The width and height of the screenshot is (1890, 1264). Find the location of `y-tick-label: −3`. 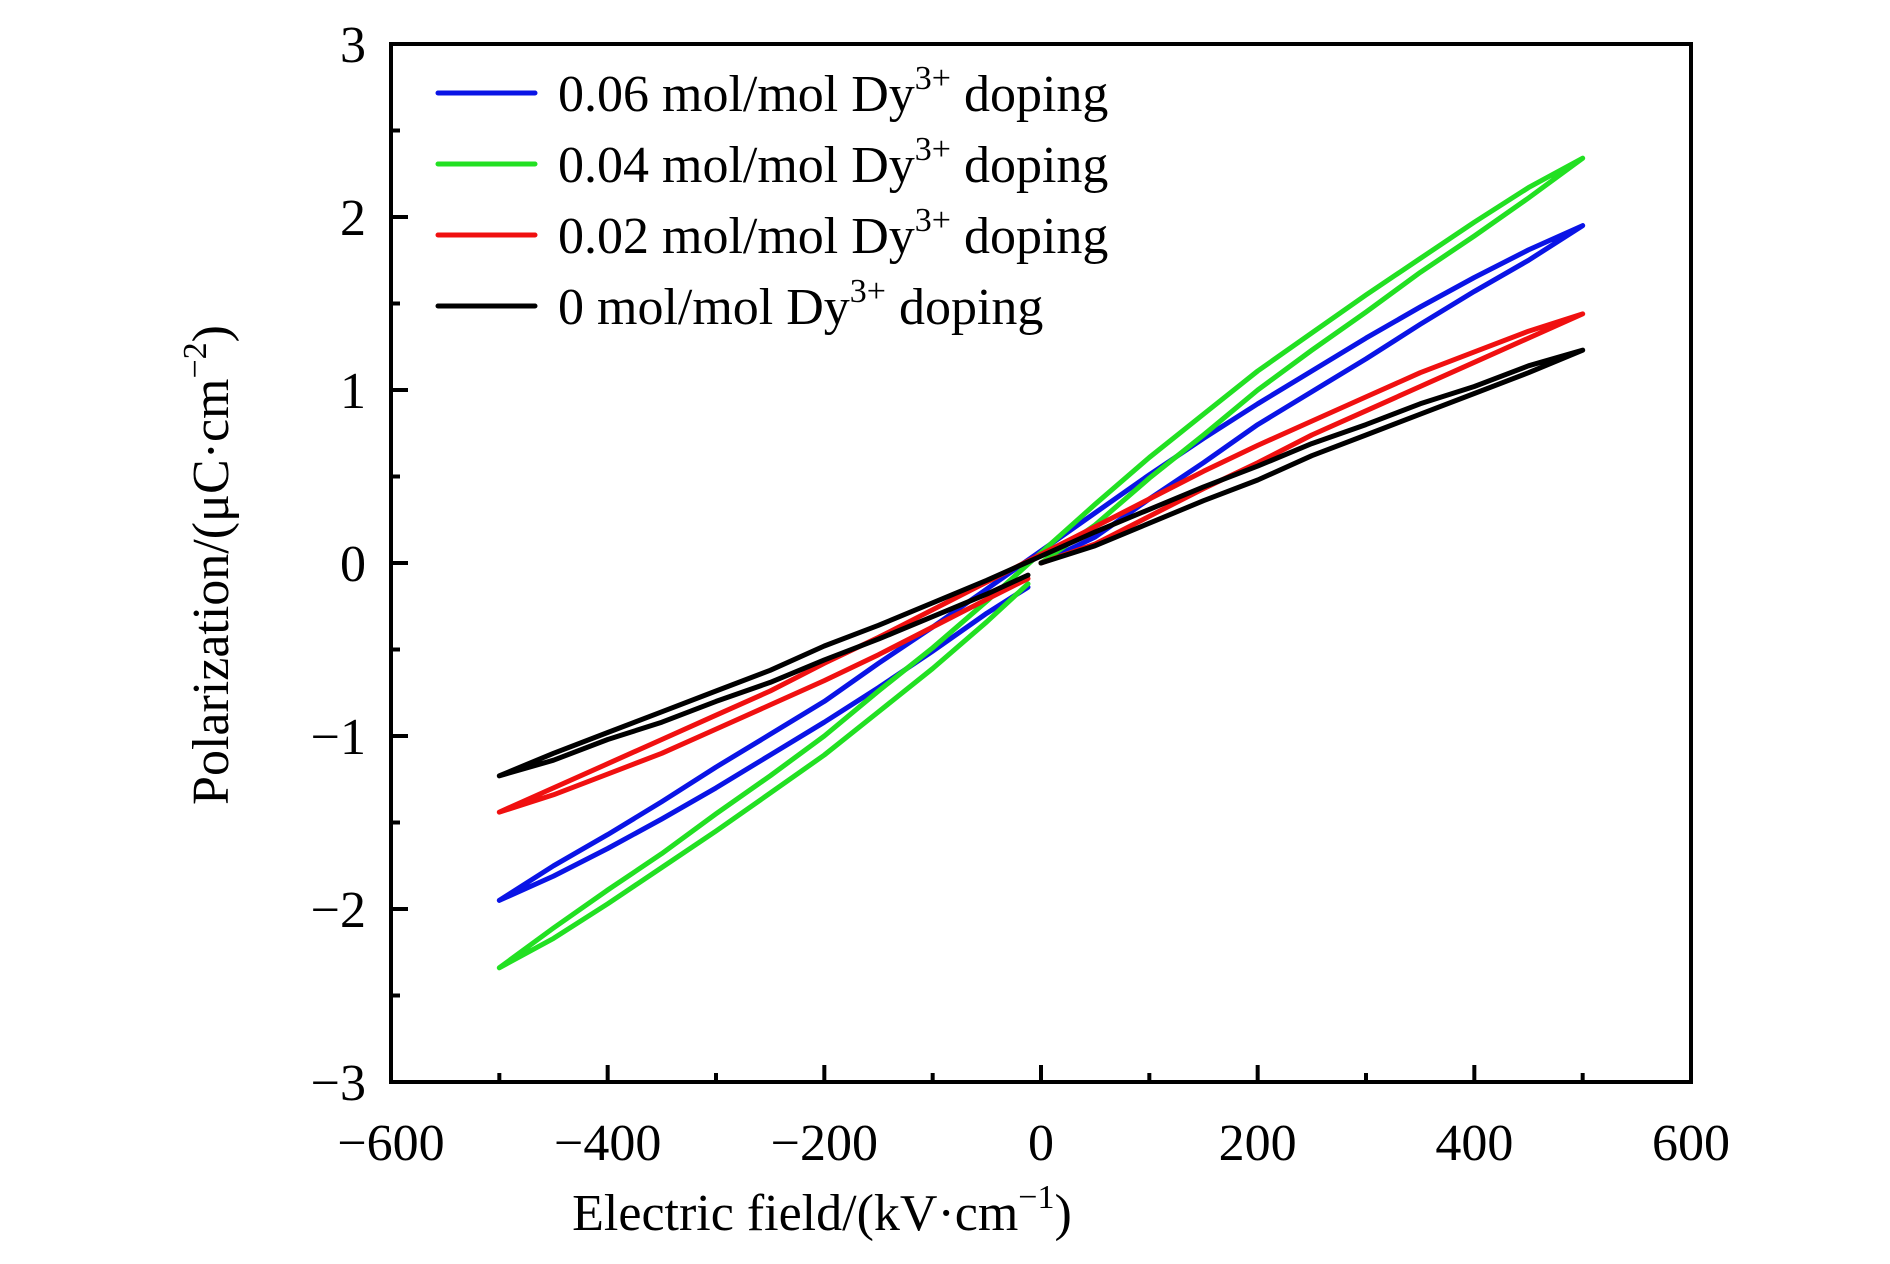

y-tick-label: −3 is located at coordinates (338, 1083).